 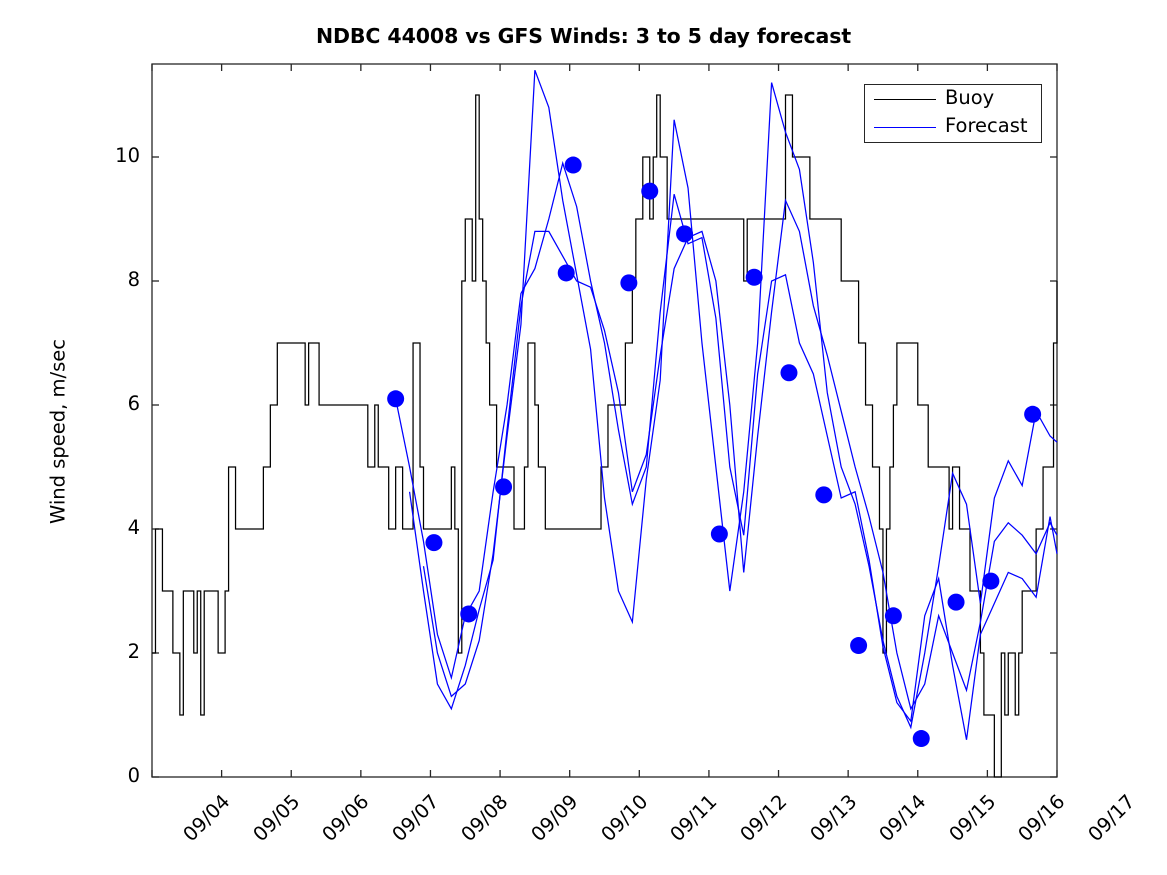 I want to click on legend-entry-buoy: Buoy, so click(x=954, y=99).